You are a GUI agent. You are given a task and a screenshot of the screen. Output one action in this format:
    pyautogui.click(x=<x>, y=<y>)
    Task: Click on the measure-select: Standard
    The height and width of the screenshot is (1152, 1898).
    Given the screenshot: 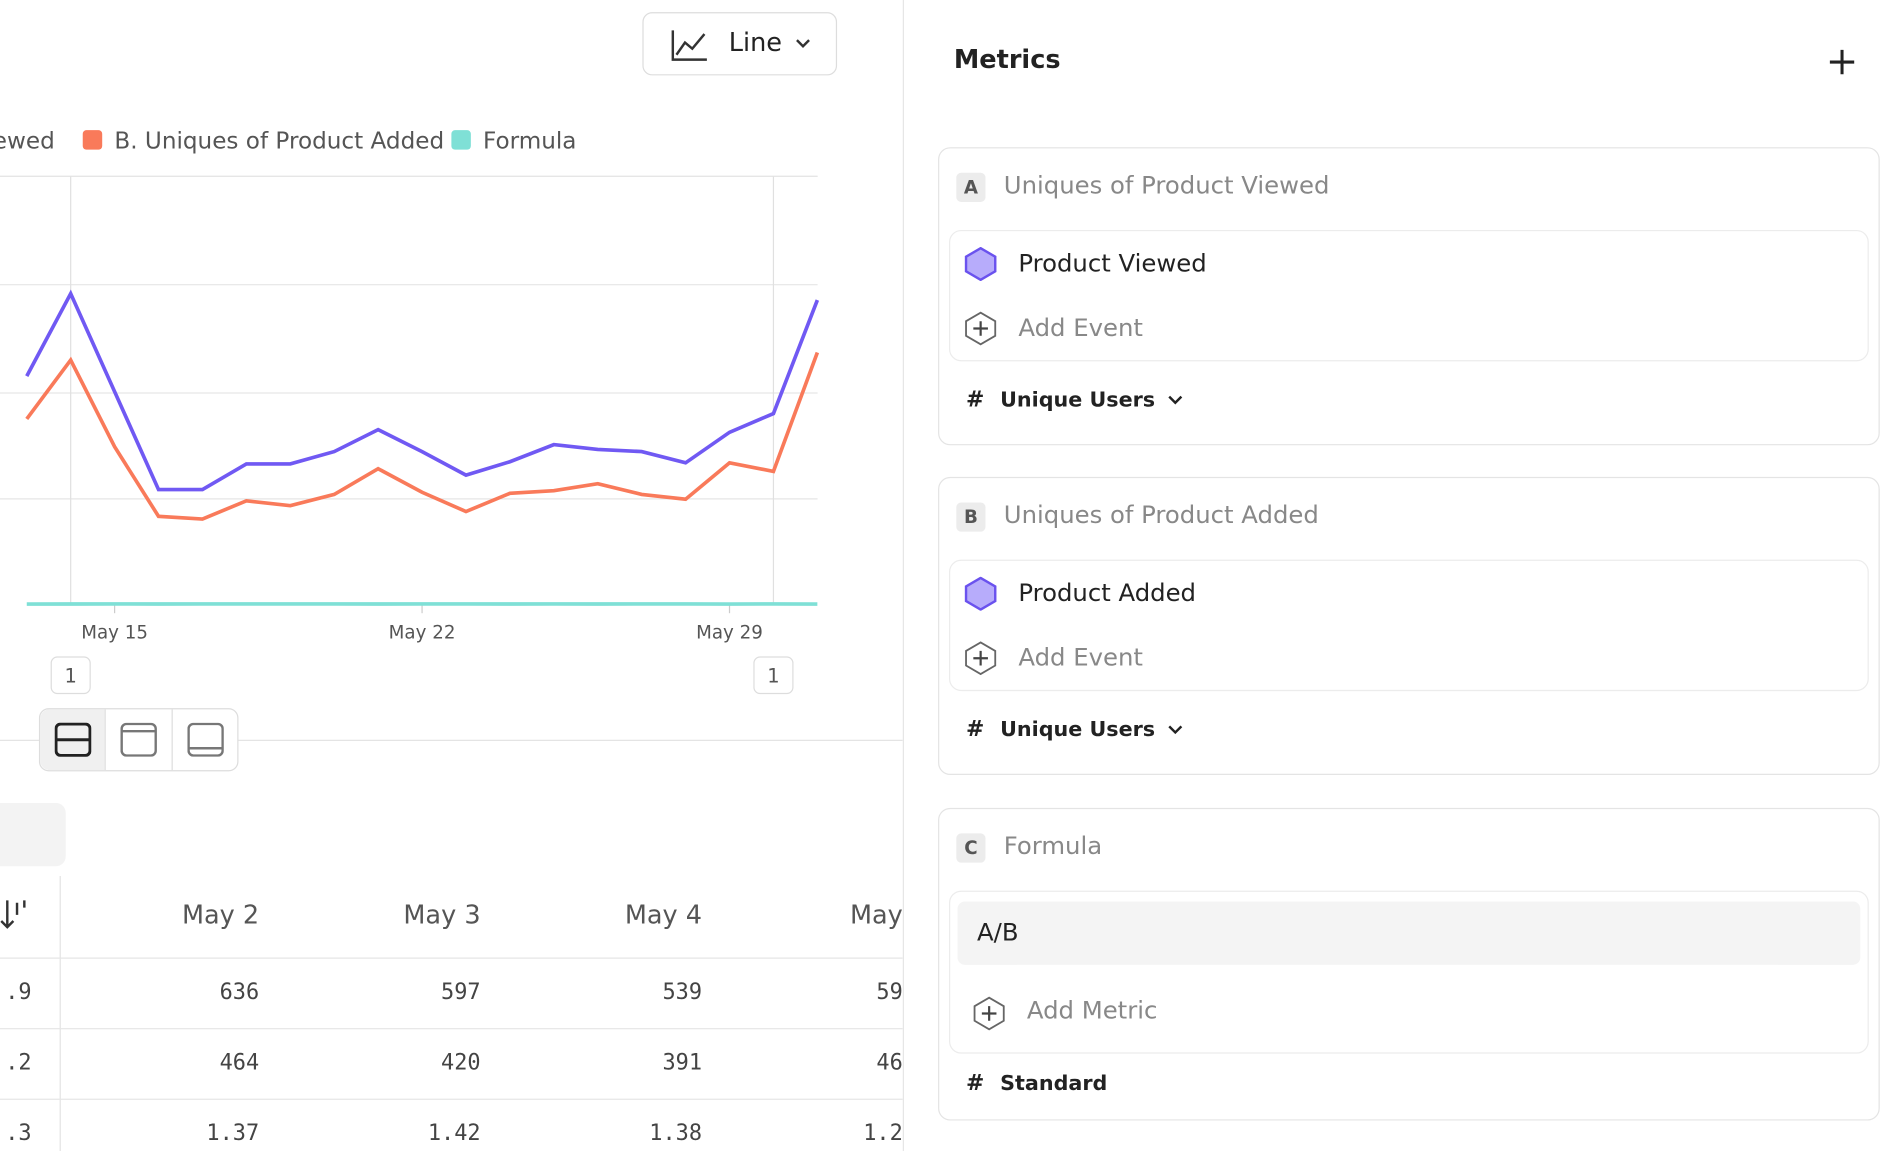 What is the action you would take?
    pyautogui.click(x=1054, y=1084)
    